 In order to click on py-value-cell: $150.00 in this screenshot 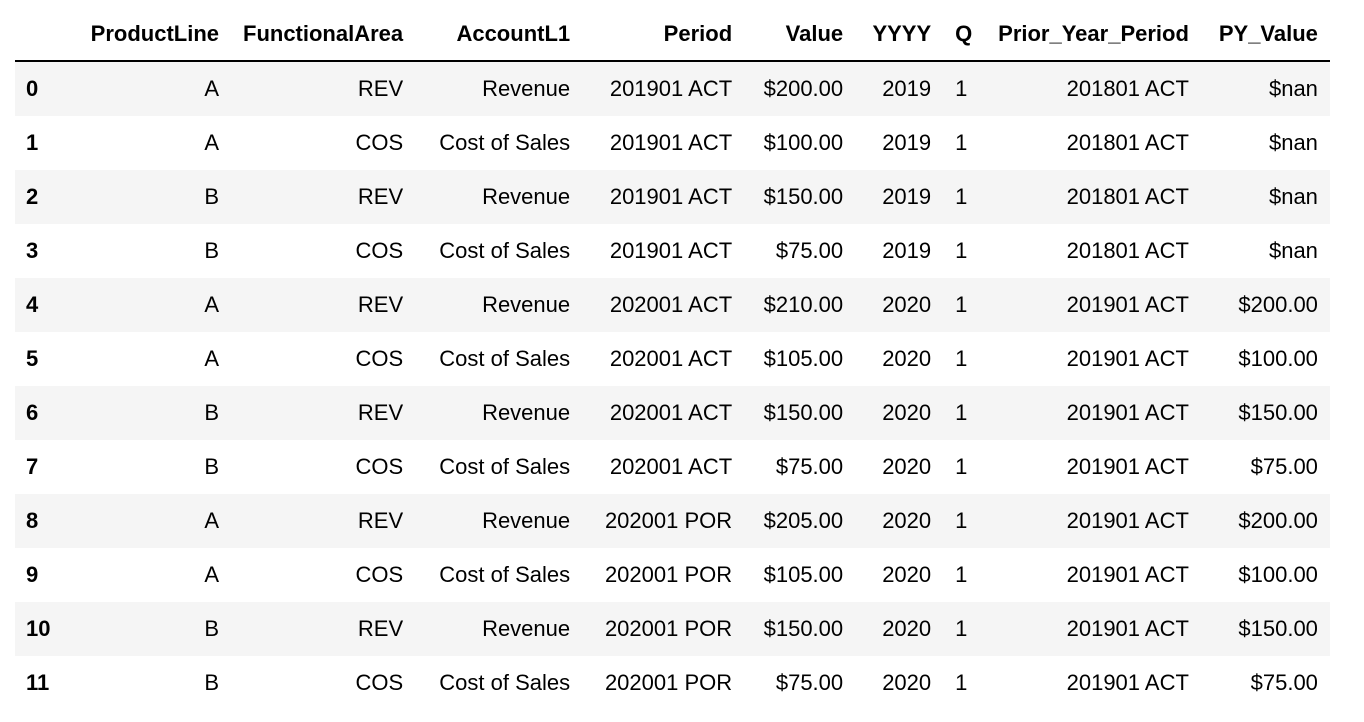, I will do `click(1278, 628)`.